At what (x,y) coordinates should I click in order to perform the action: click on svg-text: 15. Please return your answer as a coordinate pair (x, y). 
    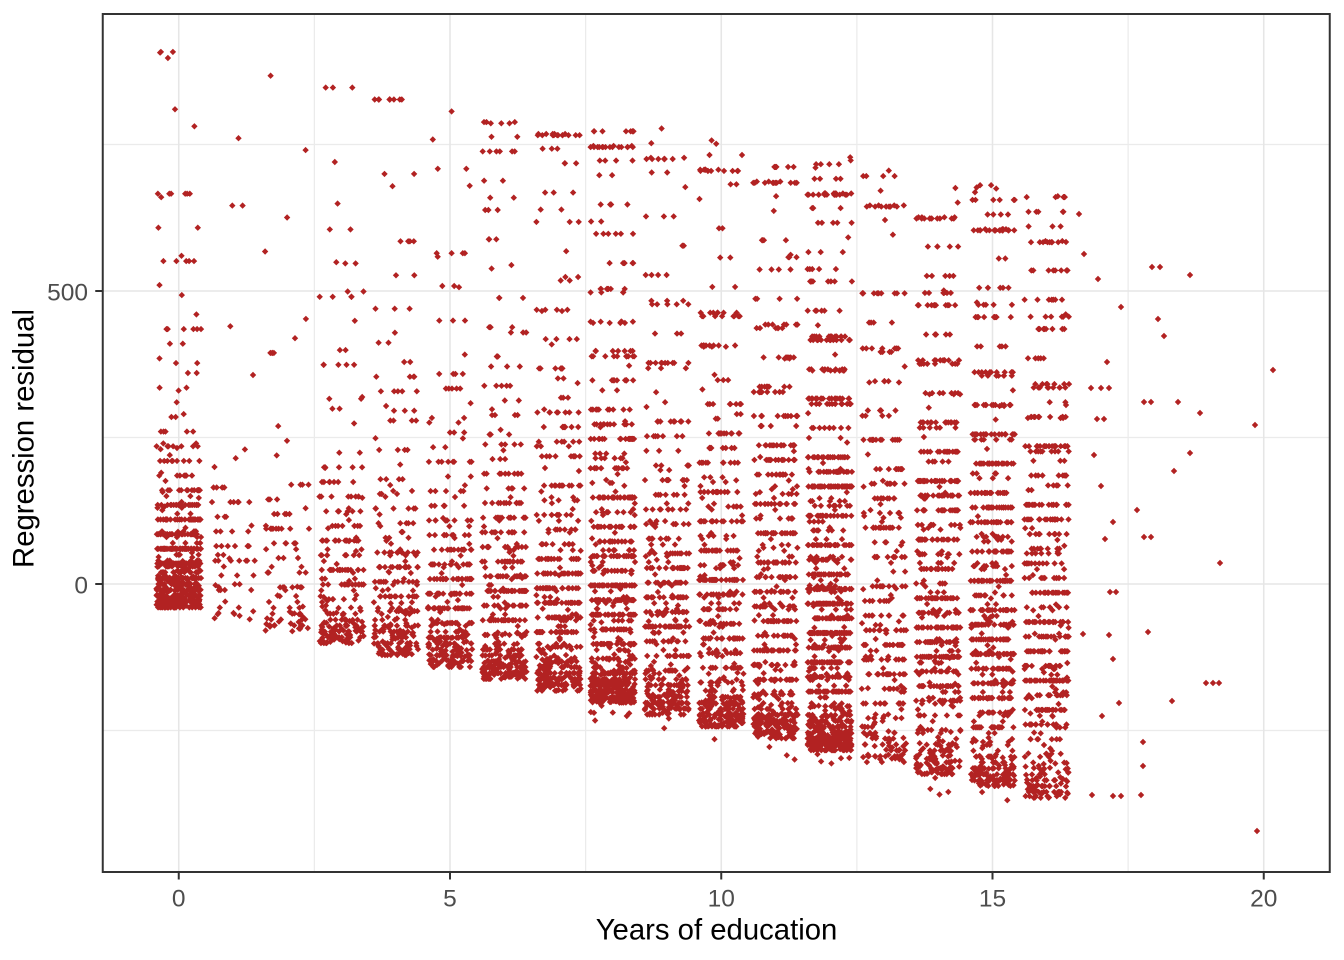
    Looking at the image, I should click on (992, 899).